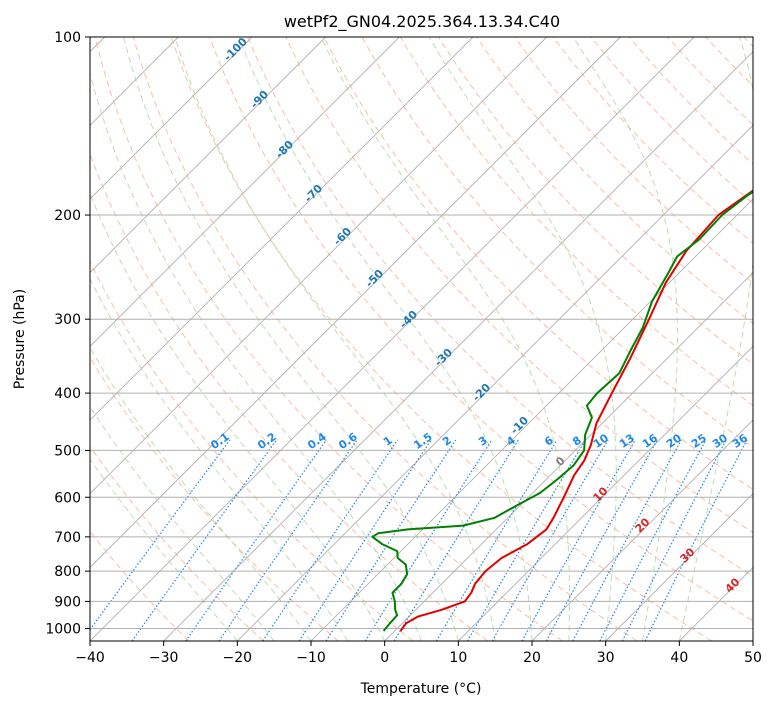 The height and width of the screenshot is (708, 775). What do you see at coordinates (443, 357) in the screenshot?
I see `dry-adiabat-label: -30` at bounding box center [443, 357].